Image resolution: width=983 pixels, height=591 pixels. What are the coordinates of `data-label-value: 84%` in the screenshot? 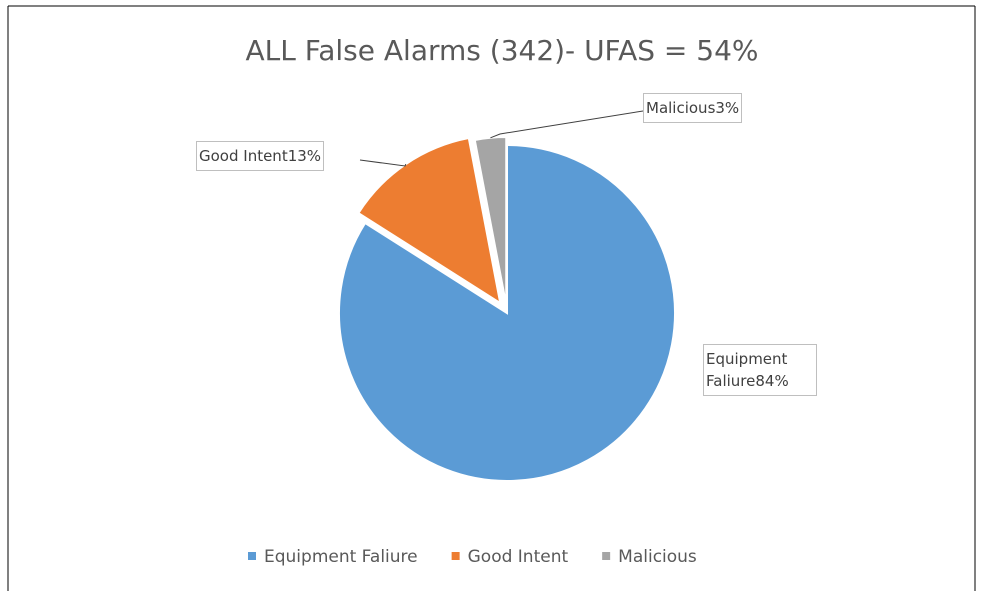 It's located at (772, 381).